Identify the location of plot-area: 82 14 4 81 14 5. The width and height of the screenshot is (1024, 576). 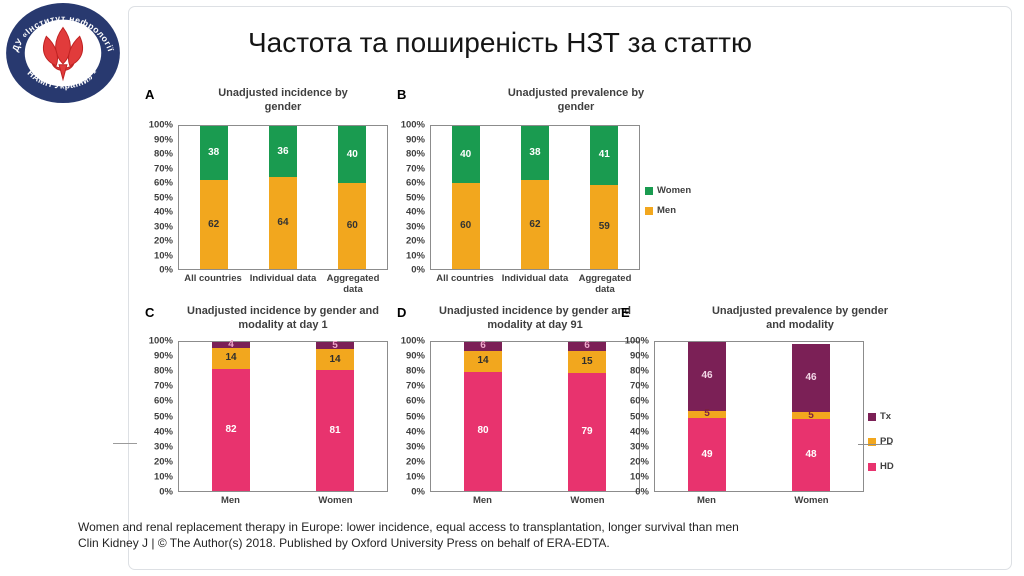
(283, 416).